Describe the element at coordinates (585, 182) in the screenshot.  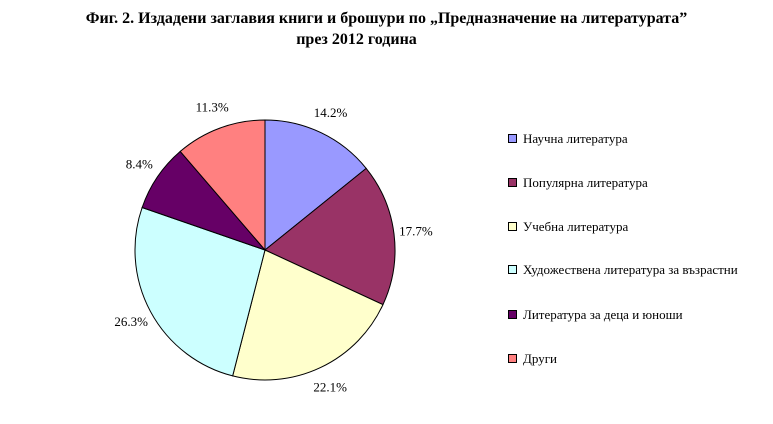
I see `legend-label: Популярна литература` at that location.